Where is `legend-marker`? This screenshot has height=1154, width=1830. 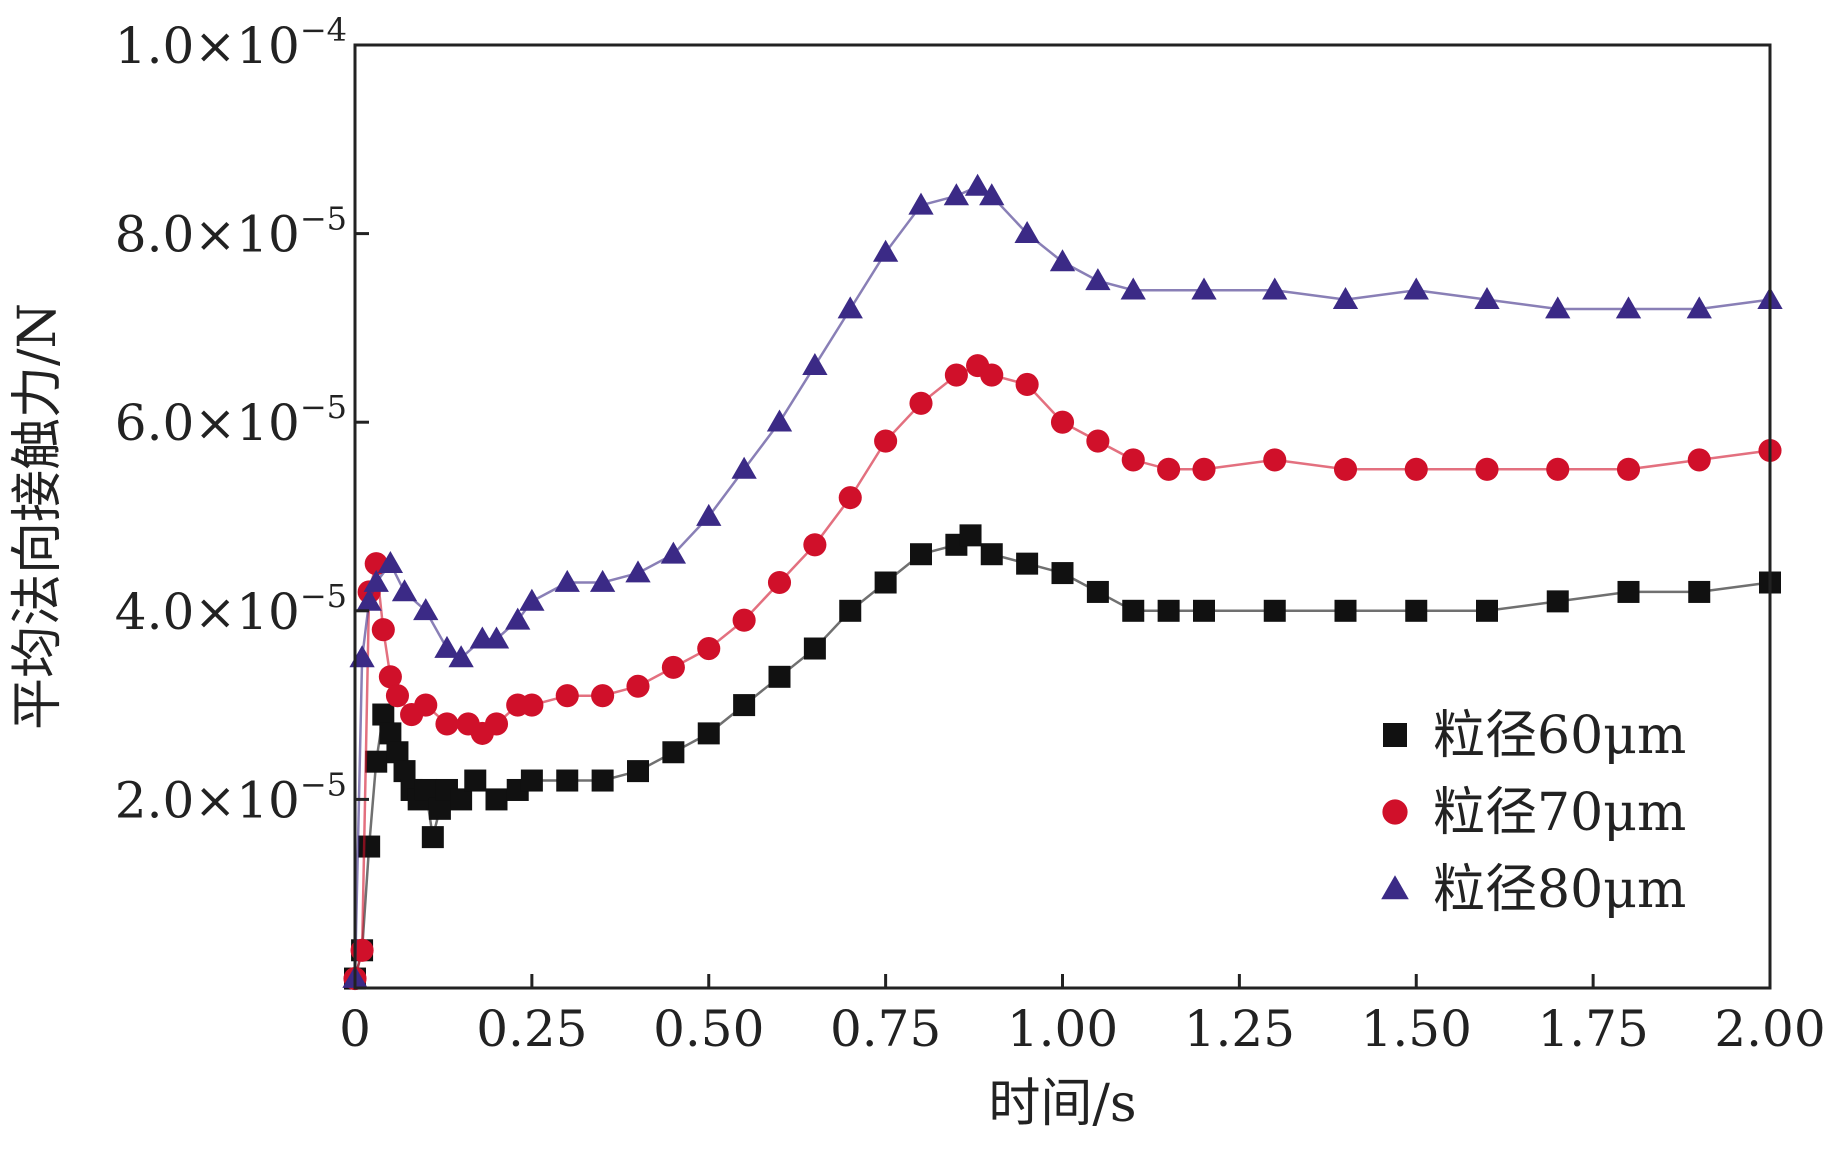 legend-marker is located at coordinates (1395, 887).